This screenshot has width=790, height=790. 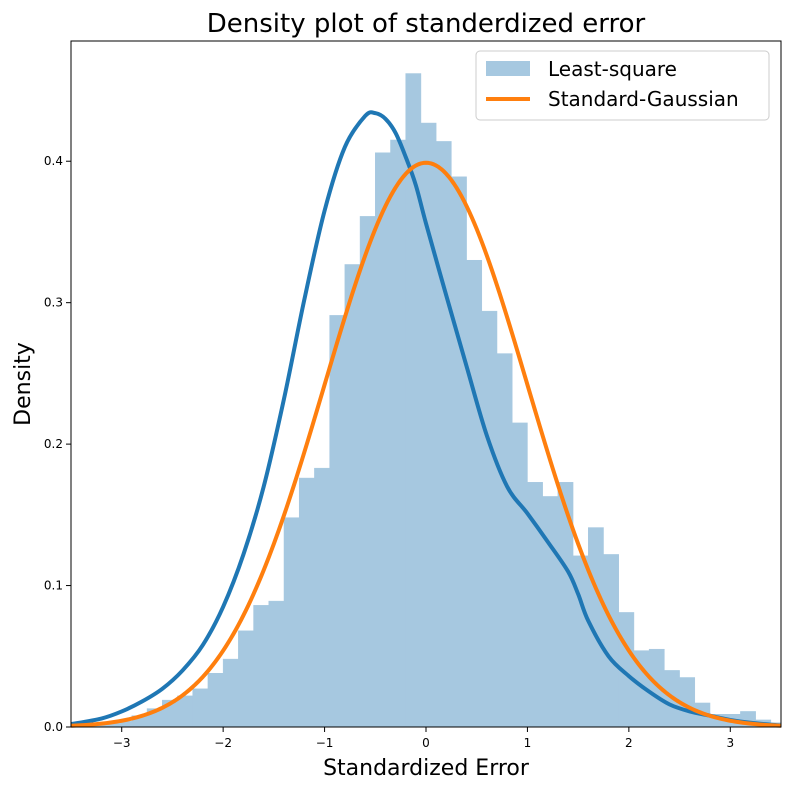 I want to click on legend-label-least-square: Least-square, so click(x=612, y=69).